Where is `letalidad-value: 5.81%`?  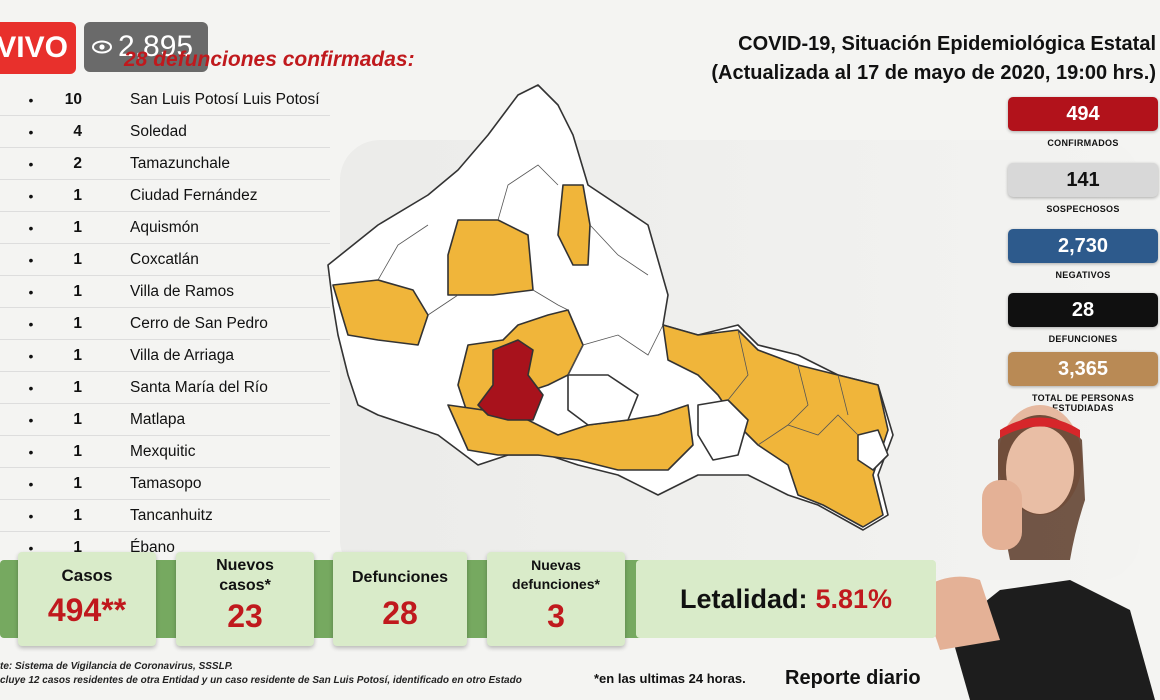
letalidad-value: 5.81% is located at coordinates (854, 598).